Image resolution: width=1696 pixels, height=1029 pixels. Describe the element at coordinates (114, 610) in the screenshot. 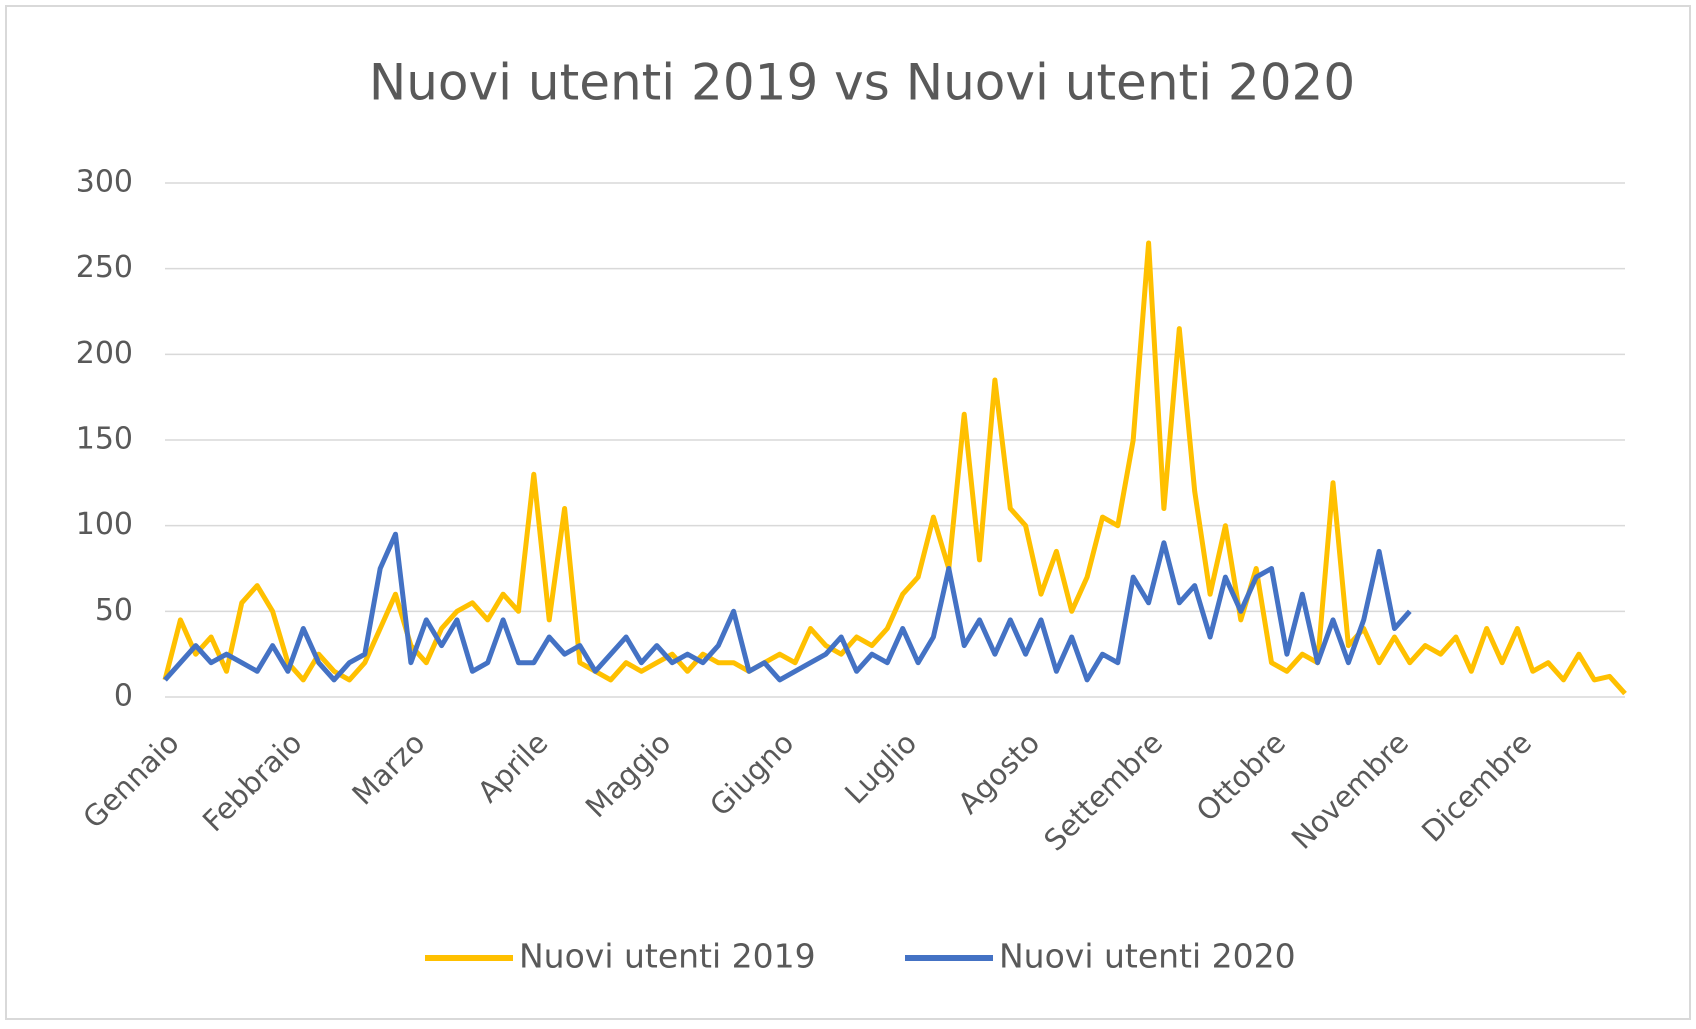

I see `y-tick-label: 50` at that location.